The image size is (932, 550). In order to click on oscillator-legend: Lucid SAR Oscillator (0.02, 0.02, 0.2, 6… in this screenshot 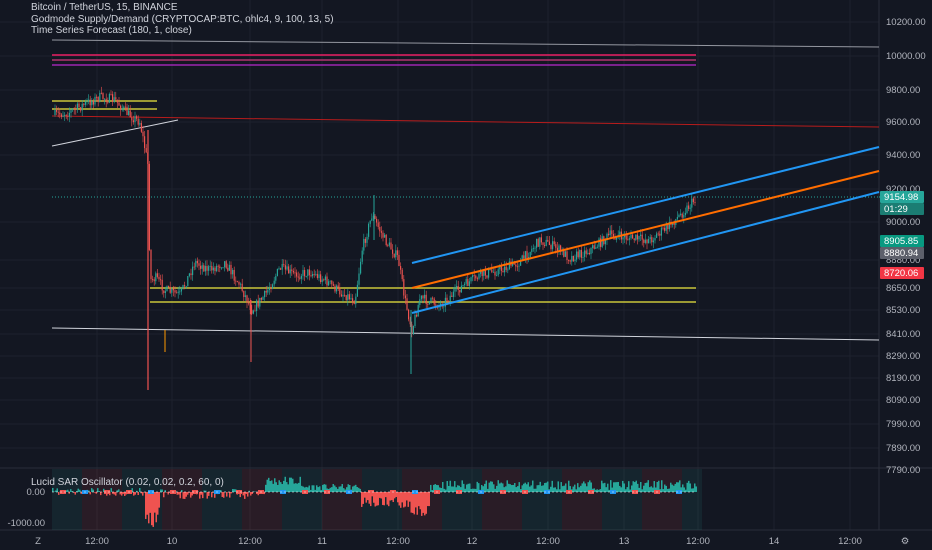, I will do `click(127, 482)`.